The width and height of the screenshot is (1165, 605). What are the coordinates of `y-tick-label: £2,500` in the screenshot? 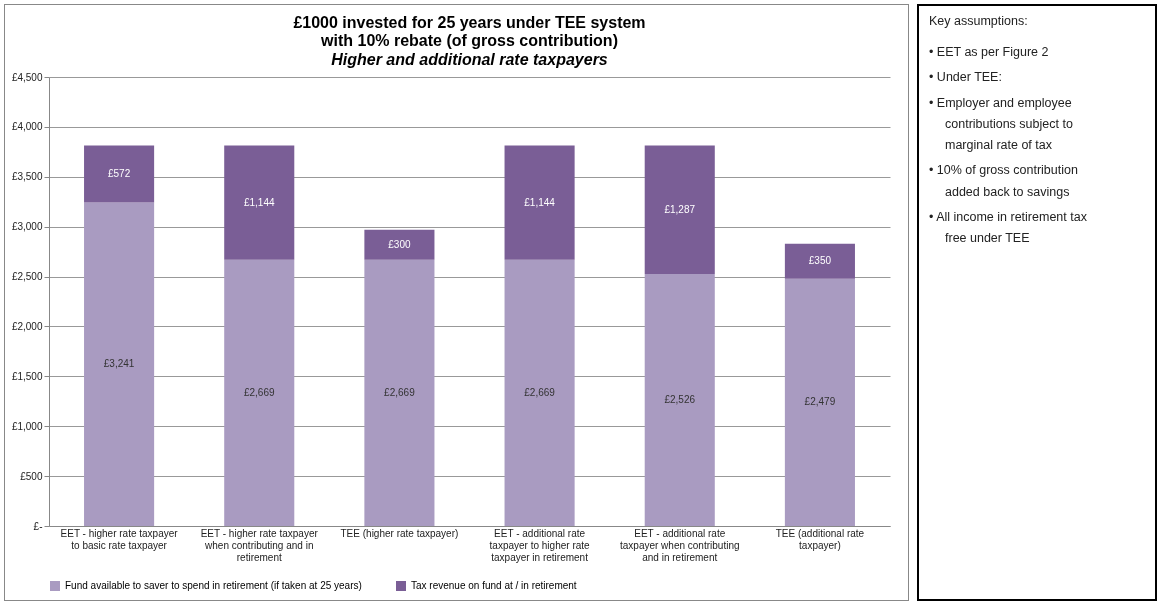 It's located at (27, 277).